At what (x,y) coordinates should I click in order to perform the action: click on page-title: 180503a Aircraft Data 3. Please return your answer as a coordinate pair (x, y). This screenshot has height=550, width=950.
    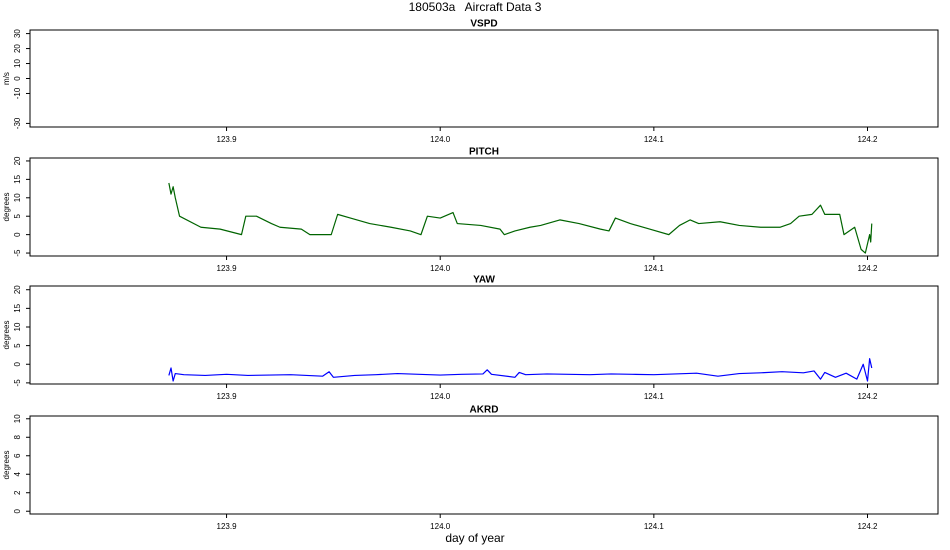
    Looking at the image, I should click on (475, 7).